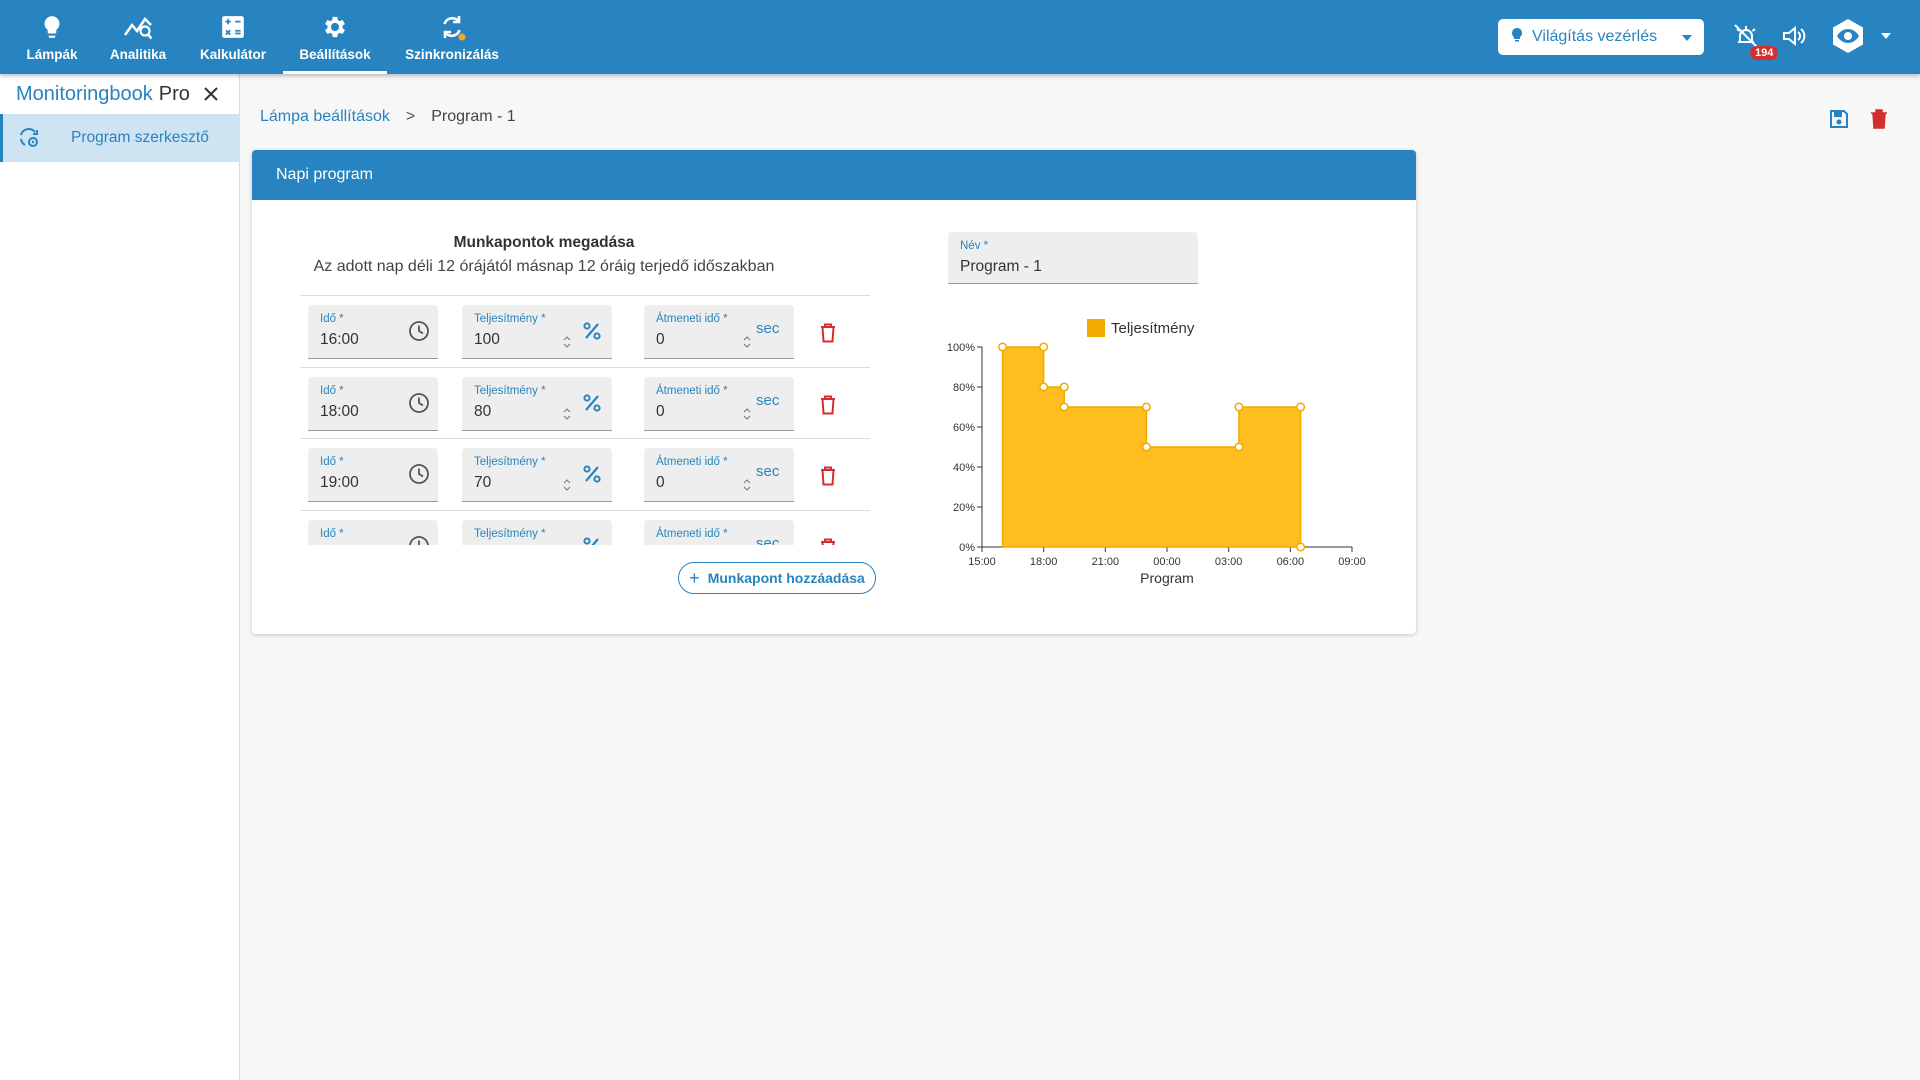 This screenshot has width=1920, height=1080. What do you see at coordinates (1839, 119) in the screenshot?
I see `save-icon` at bounding box center [1839, 119].